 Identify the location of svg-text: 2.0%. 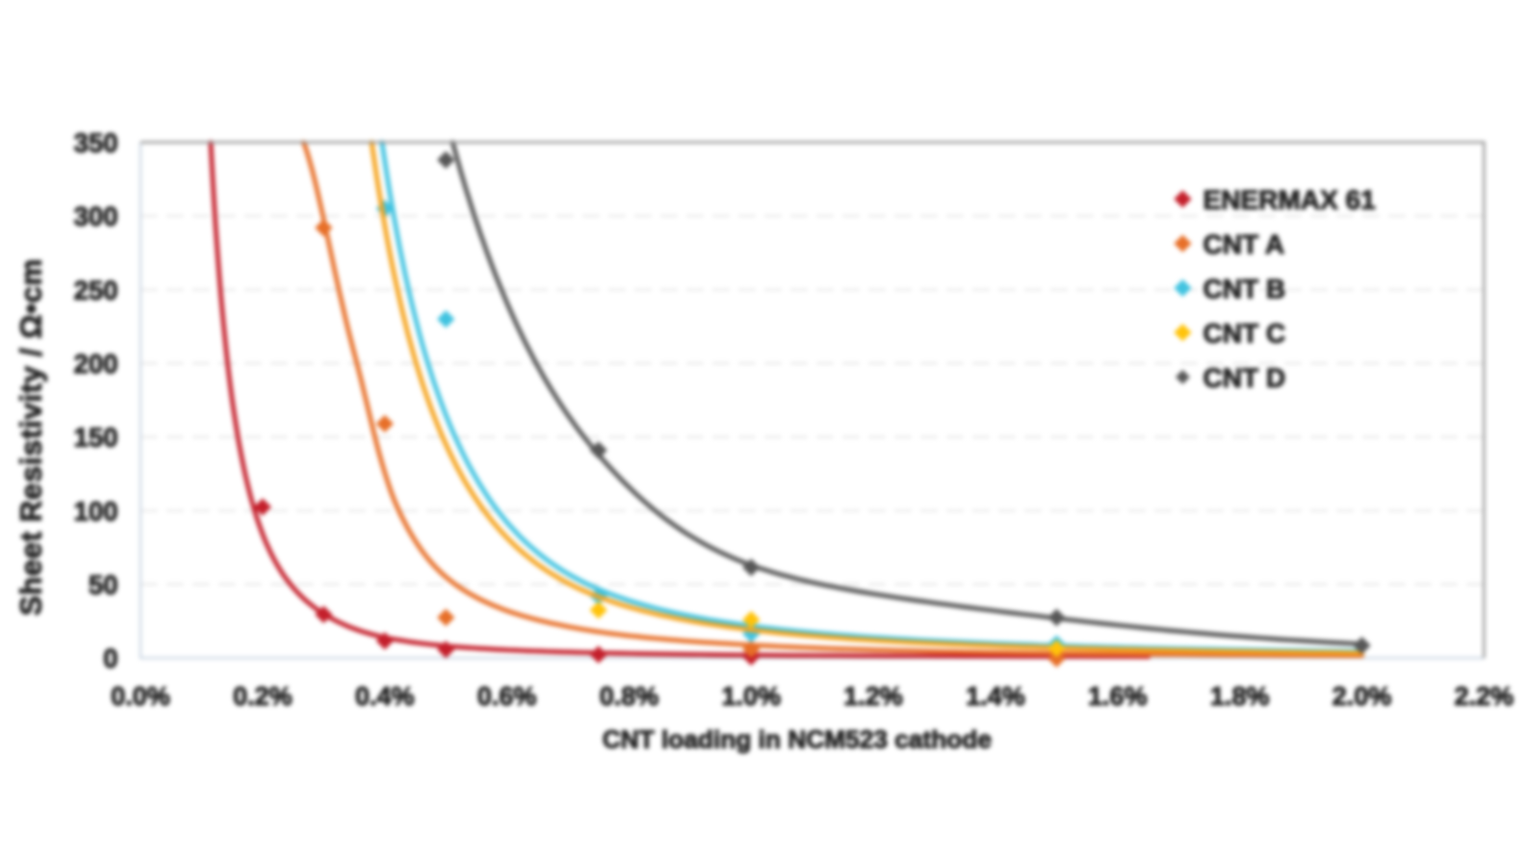
(1361, 696).